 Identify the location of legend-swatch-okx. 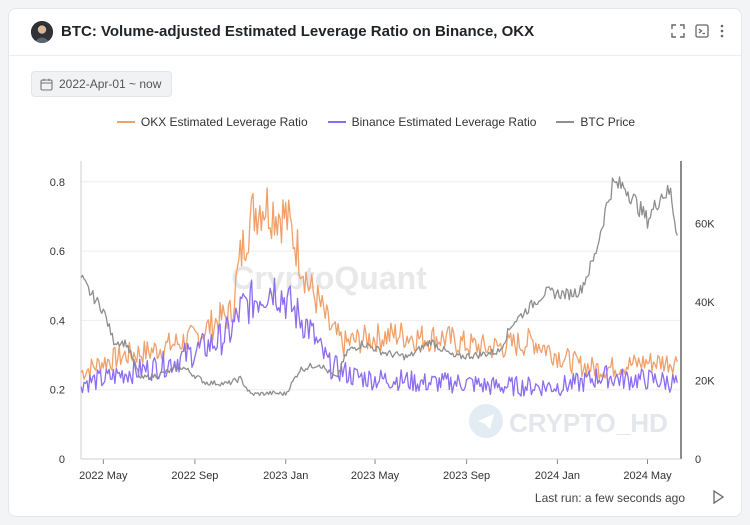
(125, 122).